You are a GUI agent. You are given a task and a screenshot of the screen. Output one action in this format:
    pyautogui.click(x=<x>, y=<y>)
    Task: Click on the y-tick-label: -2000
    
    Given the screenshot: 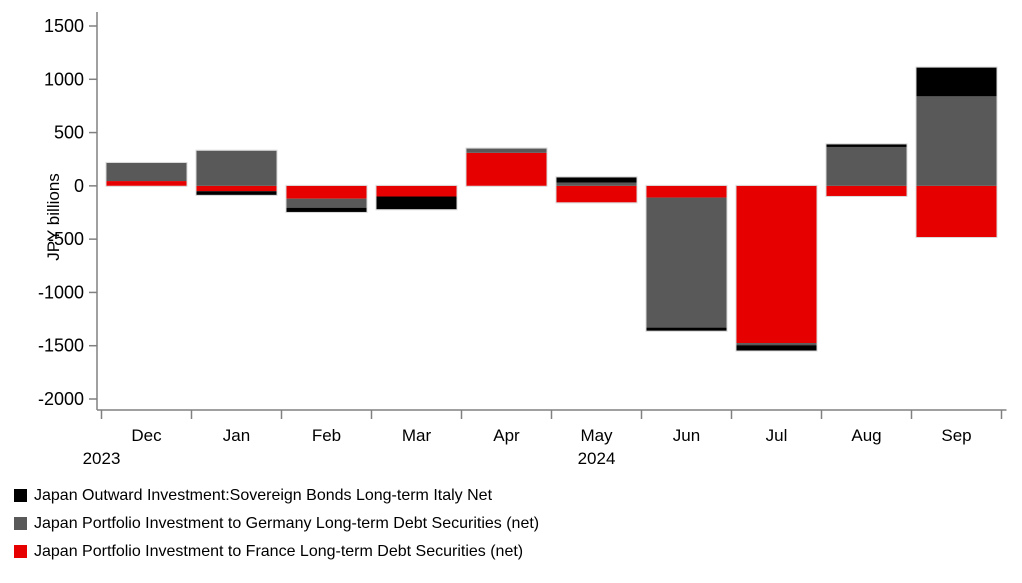 What is the action you would take?
    pyautogui.click(x=61, y=399)
    